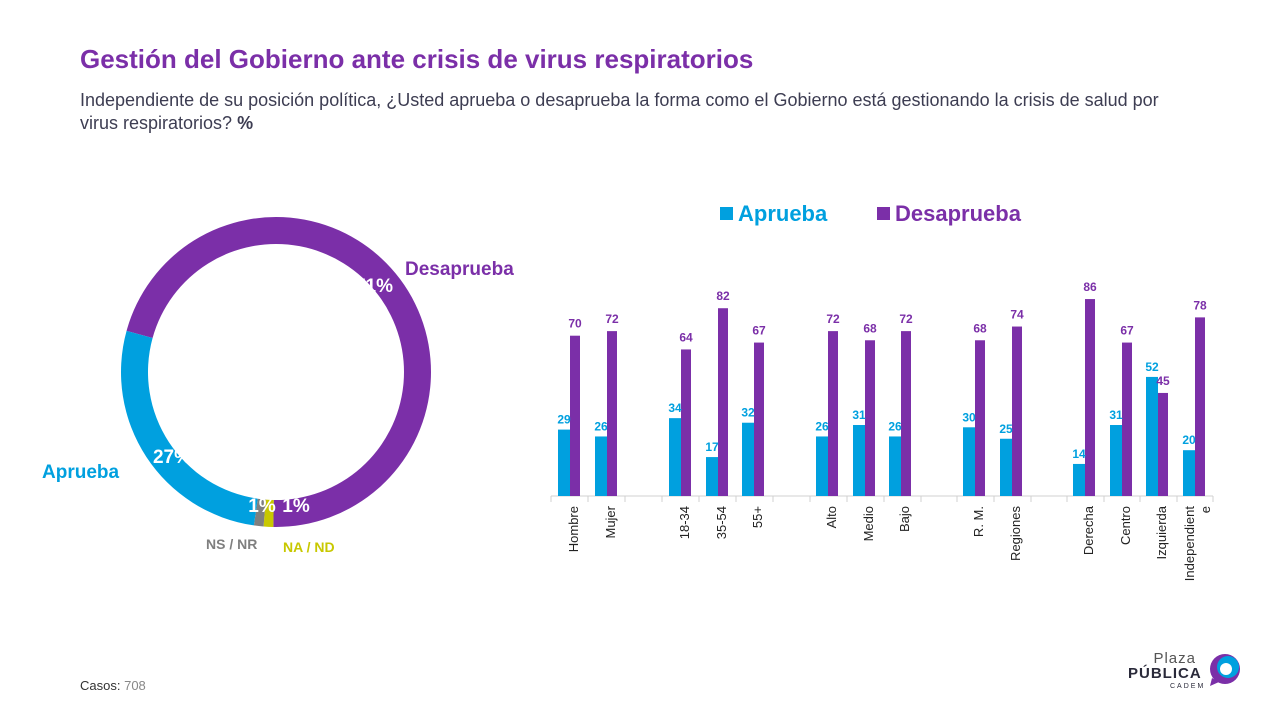  I want to click on data-label-aprueba: 34, so click(675, 408).